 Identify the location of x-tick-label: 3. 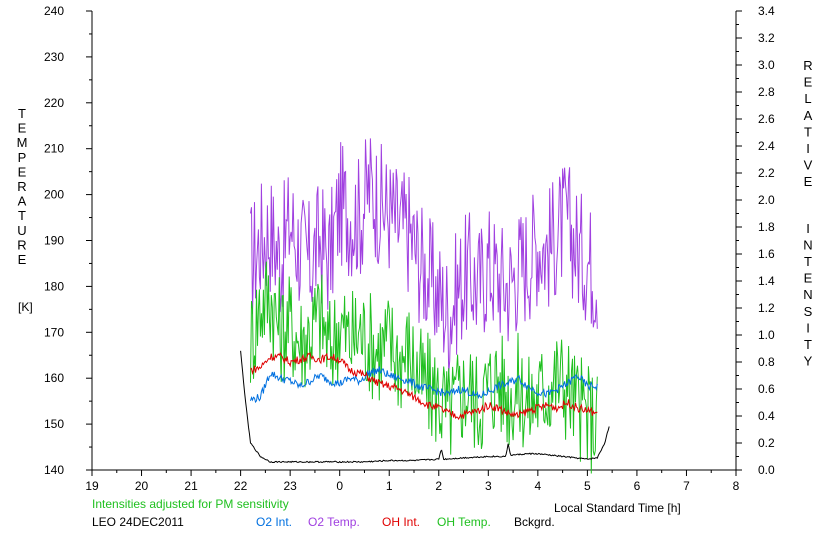
(488, 486).